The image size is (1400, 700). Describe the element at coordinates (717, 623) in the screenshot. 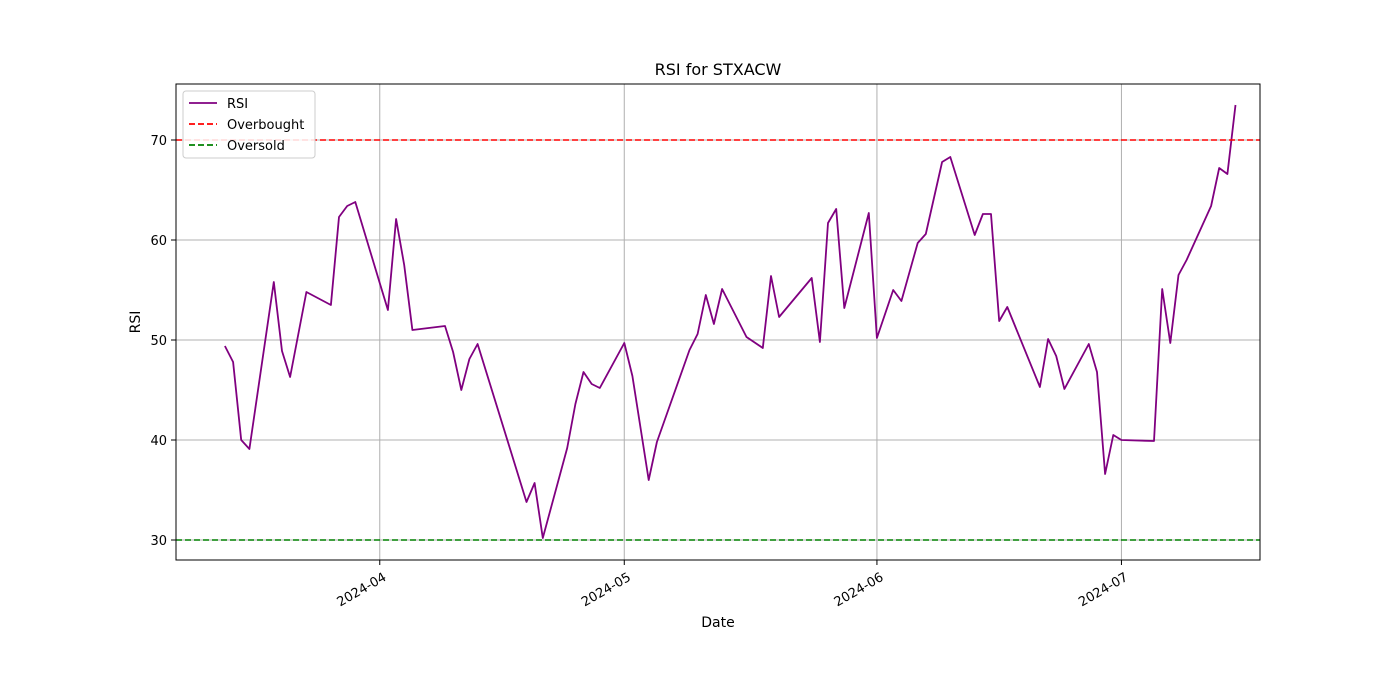

I see `x-axis-title: Date` at that location.